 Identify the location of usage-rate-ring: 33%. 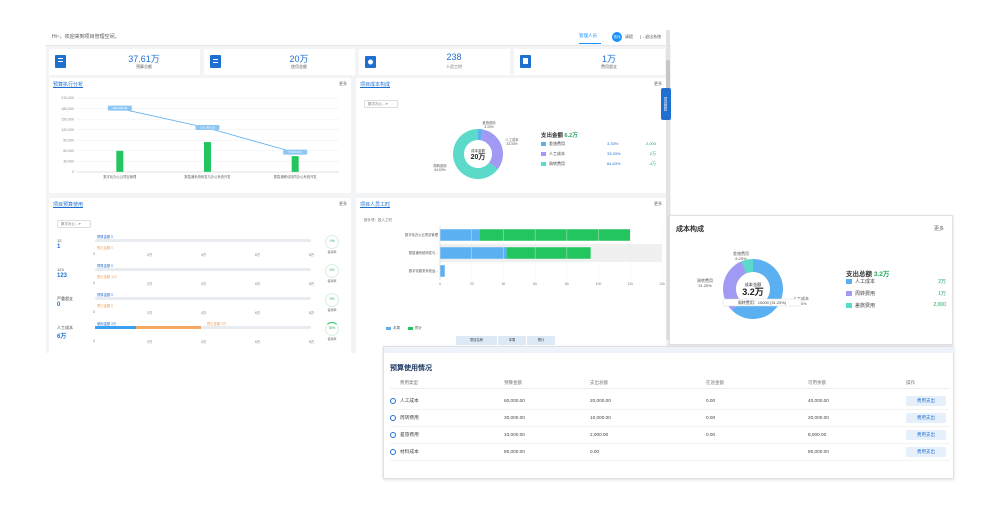
(332, 329).